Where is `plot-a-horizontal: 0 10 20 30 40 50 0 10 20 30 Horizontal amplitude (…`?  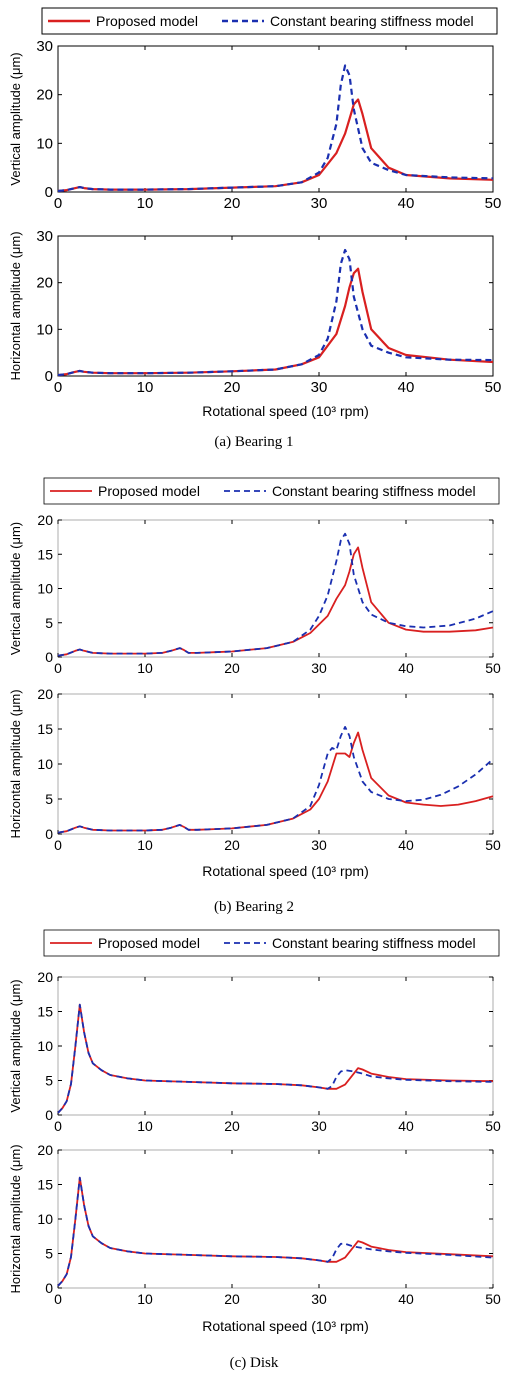 plot-a-horizontal: 0 10 20 30 40 50 0 10 20 30 Horizontal amplitude (… is located at coordinates (254, 323).